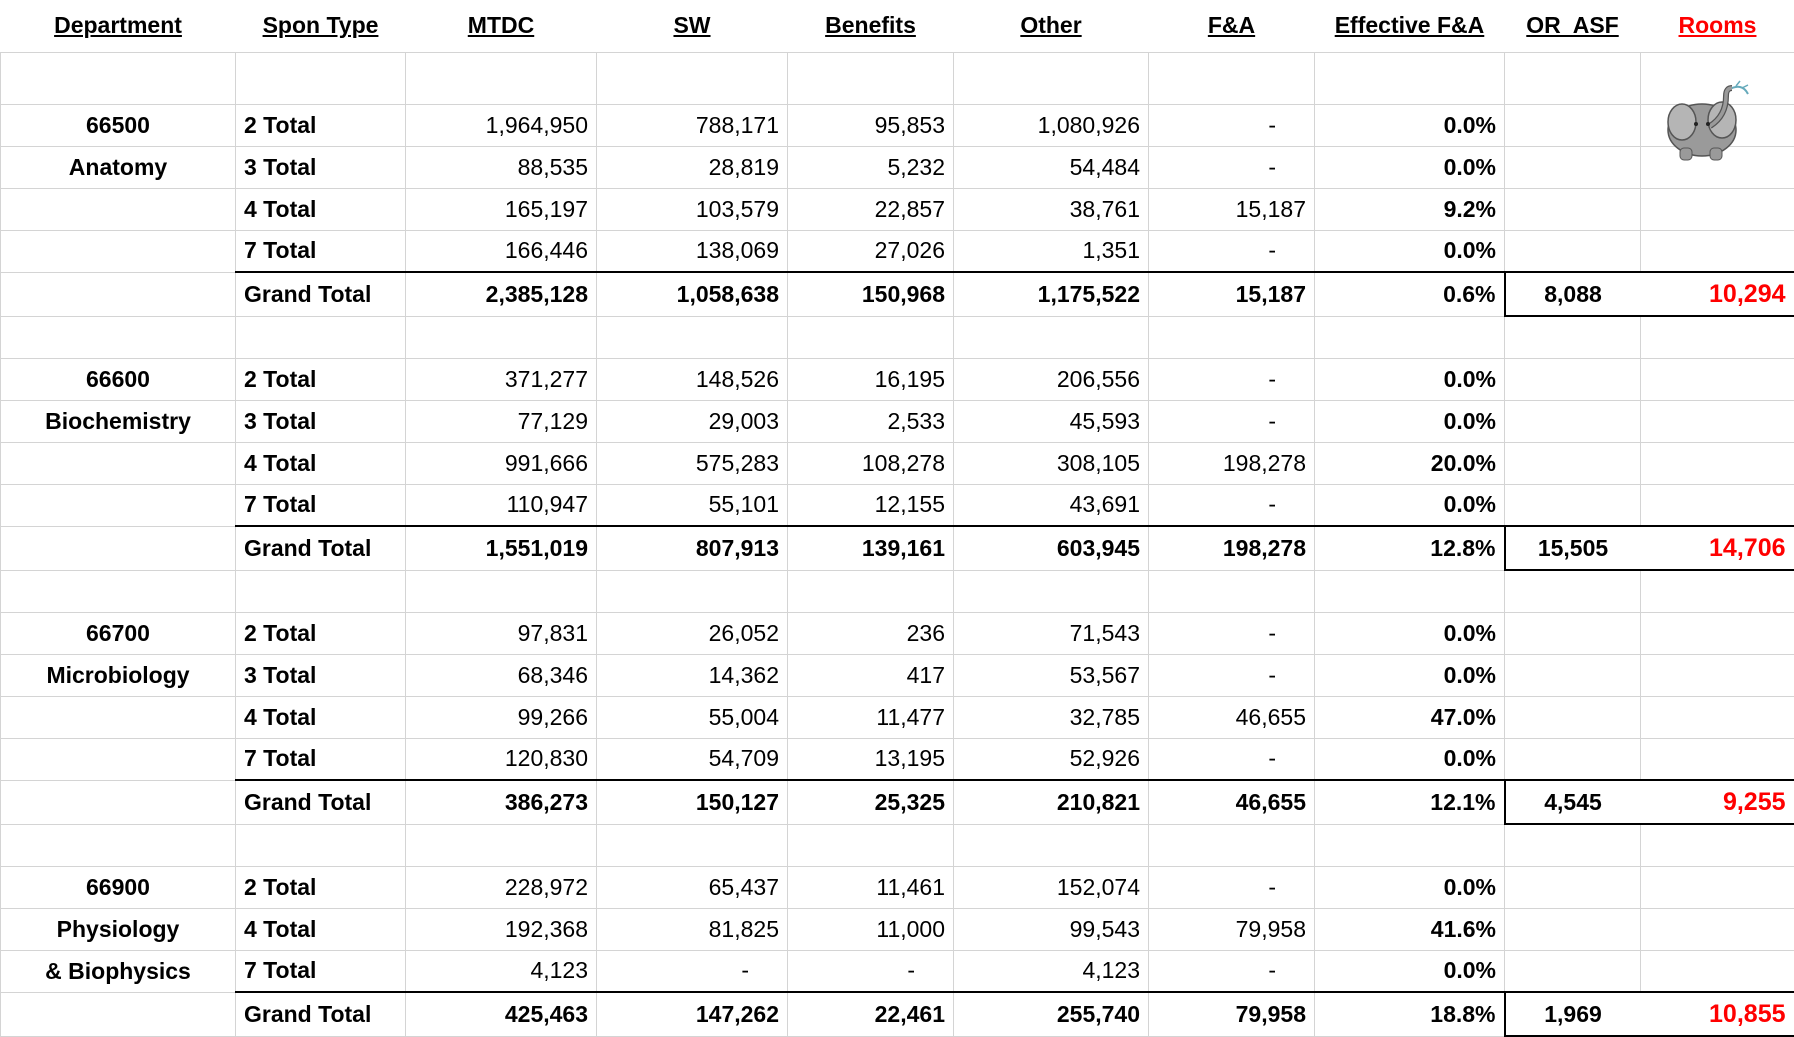 This screenshot has width=1794, height=1037. I want to click on column-header: F&A, so click(1232, 26).